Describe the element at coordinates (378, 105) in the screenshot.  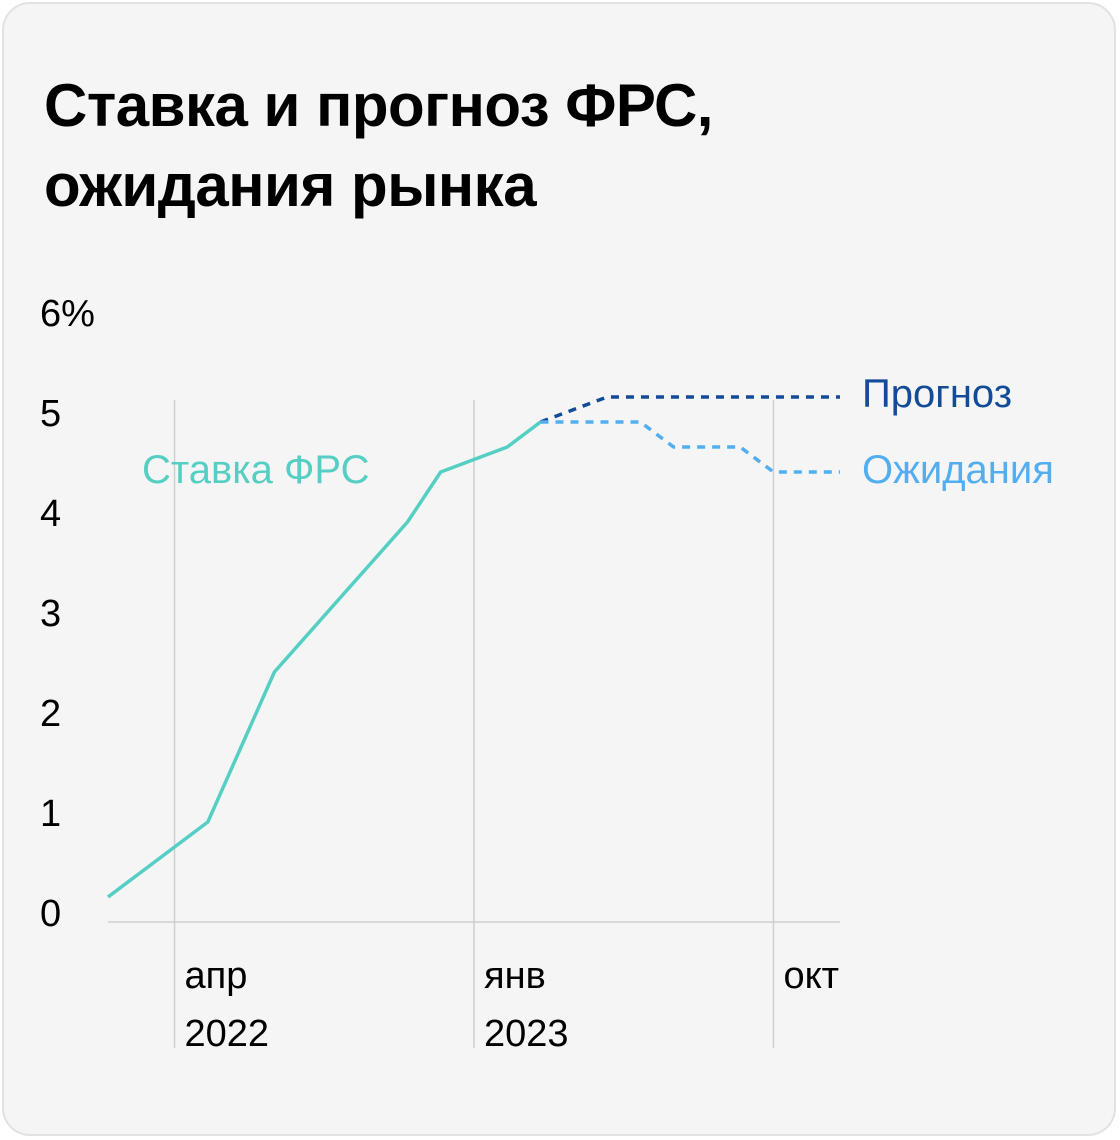
I see `chart-title-line-1: Ставка и прогноз ФРС,` at that location.